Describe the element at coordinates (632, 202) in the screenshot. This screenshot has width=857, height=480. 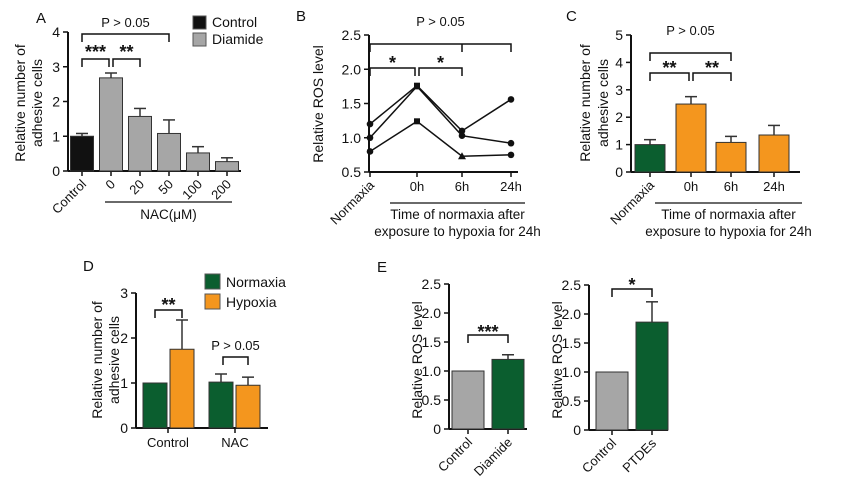
I see `x-tick-label: Normaxia` at that location.